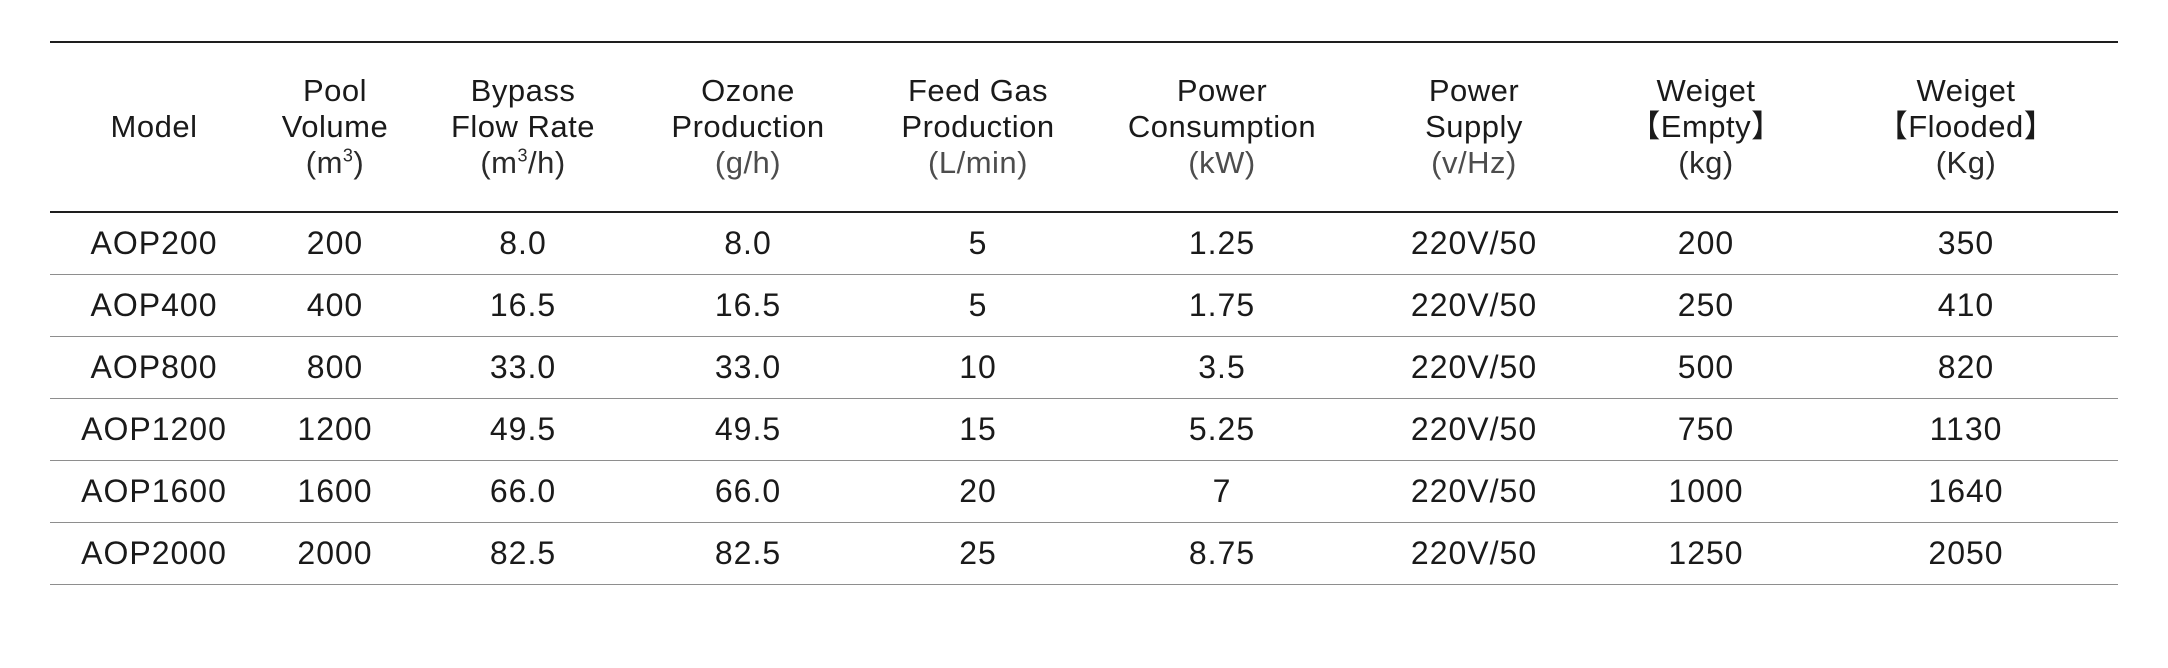  Describe the element at coordinates (523, 553) in the screenshot. I see `cell-bypass-flow-rate: 82.5` at that location.